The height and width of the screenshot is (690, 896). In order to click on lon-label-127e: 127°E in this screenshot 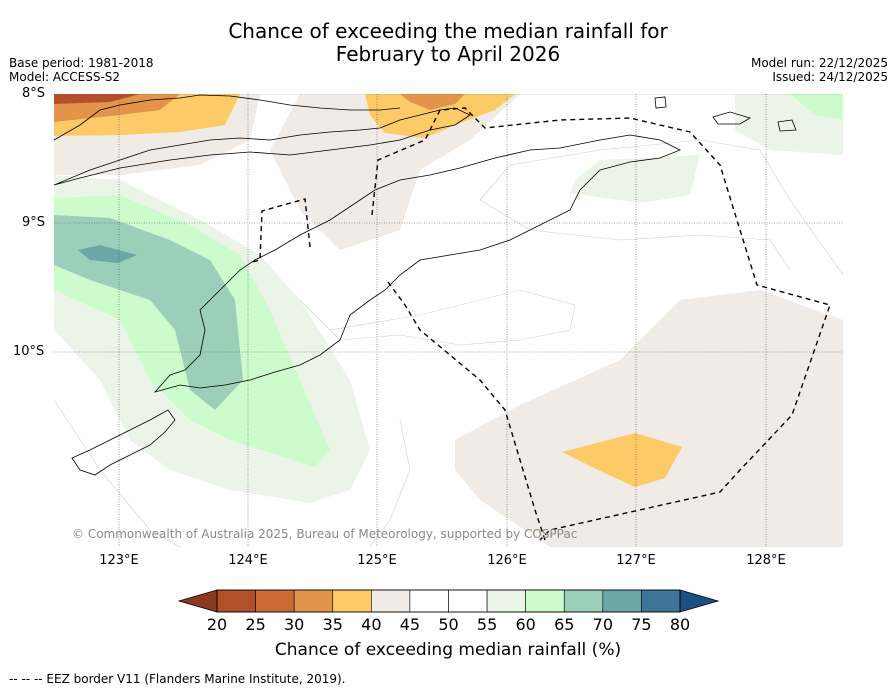, I will do `click(636, 560)`.